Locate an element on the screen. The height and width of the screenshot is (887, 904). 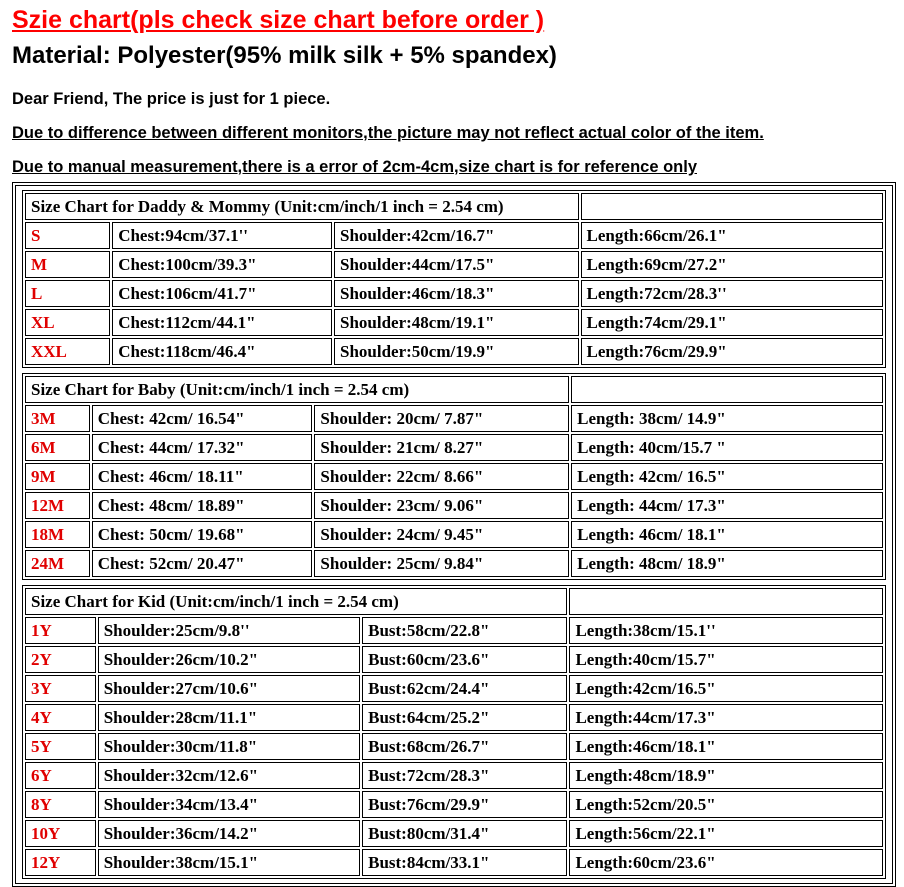
measurement-cell: Chest:106cm/41.7" is located at coordinates (222, 293).